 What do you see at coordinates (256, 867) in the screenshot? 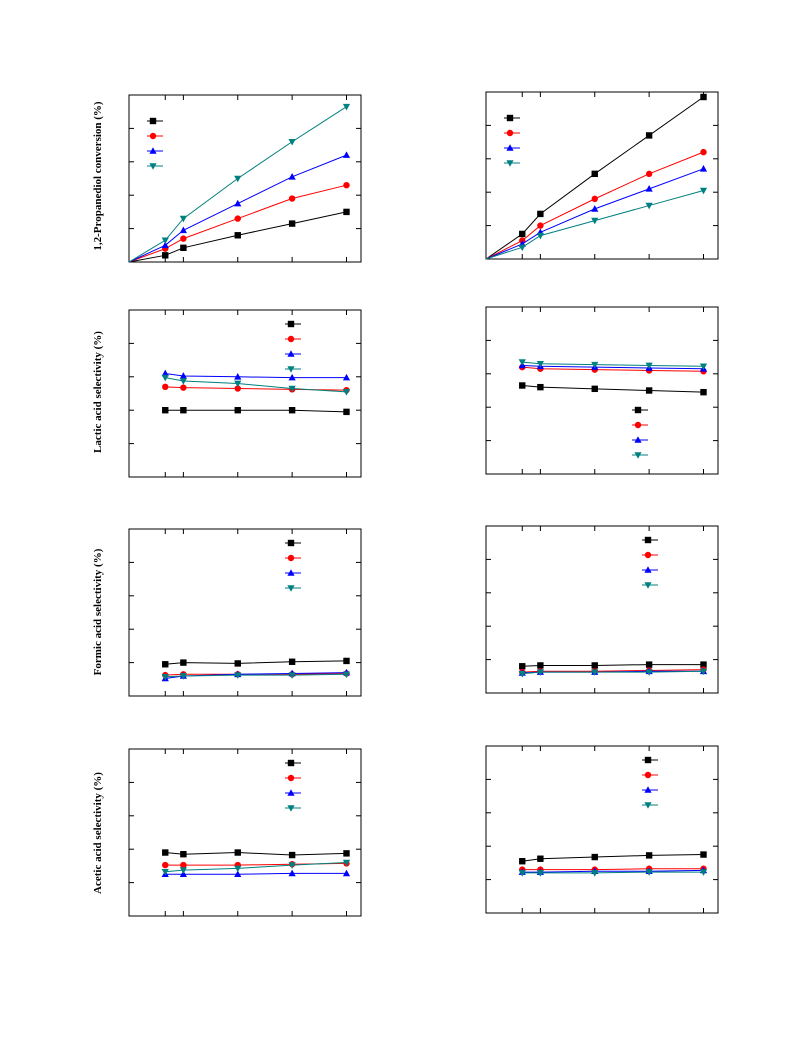
I see `panel-7-series-4-line` at bounding box center [256, 867].